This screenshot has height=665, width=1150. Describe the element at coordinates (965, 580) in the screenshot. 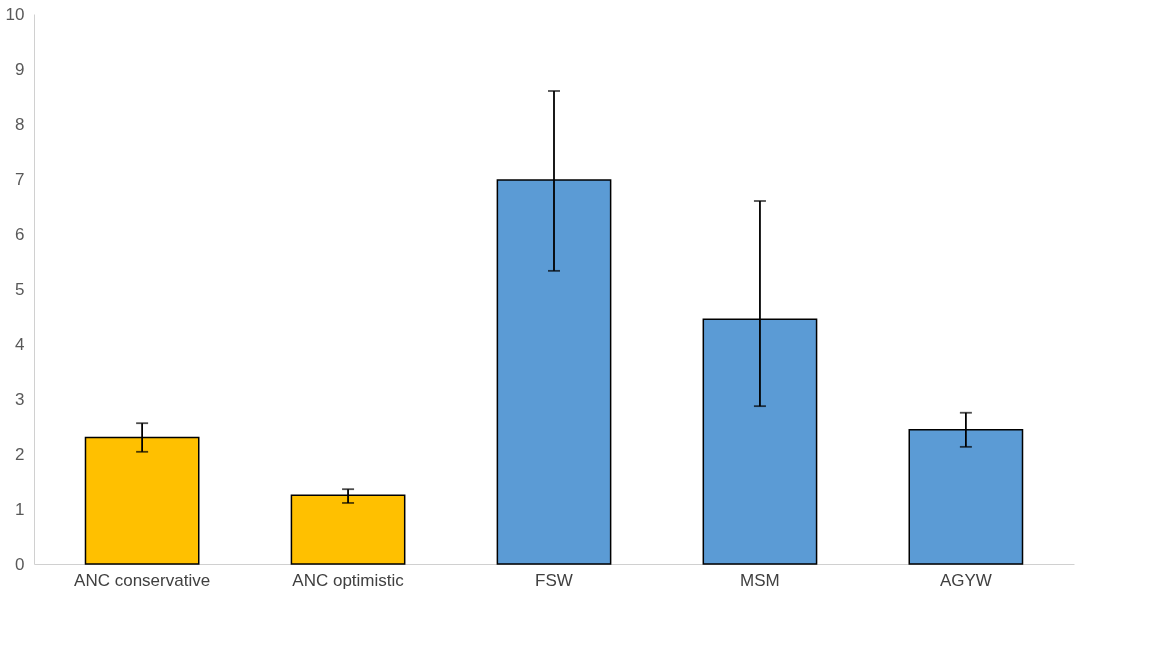

I see `x-tick-label: AGYW` at that location.